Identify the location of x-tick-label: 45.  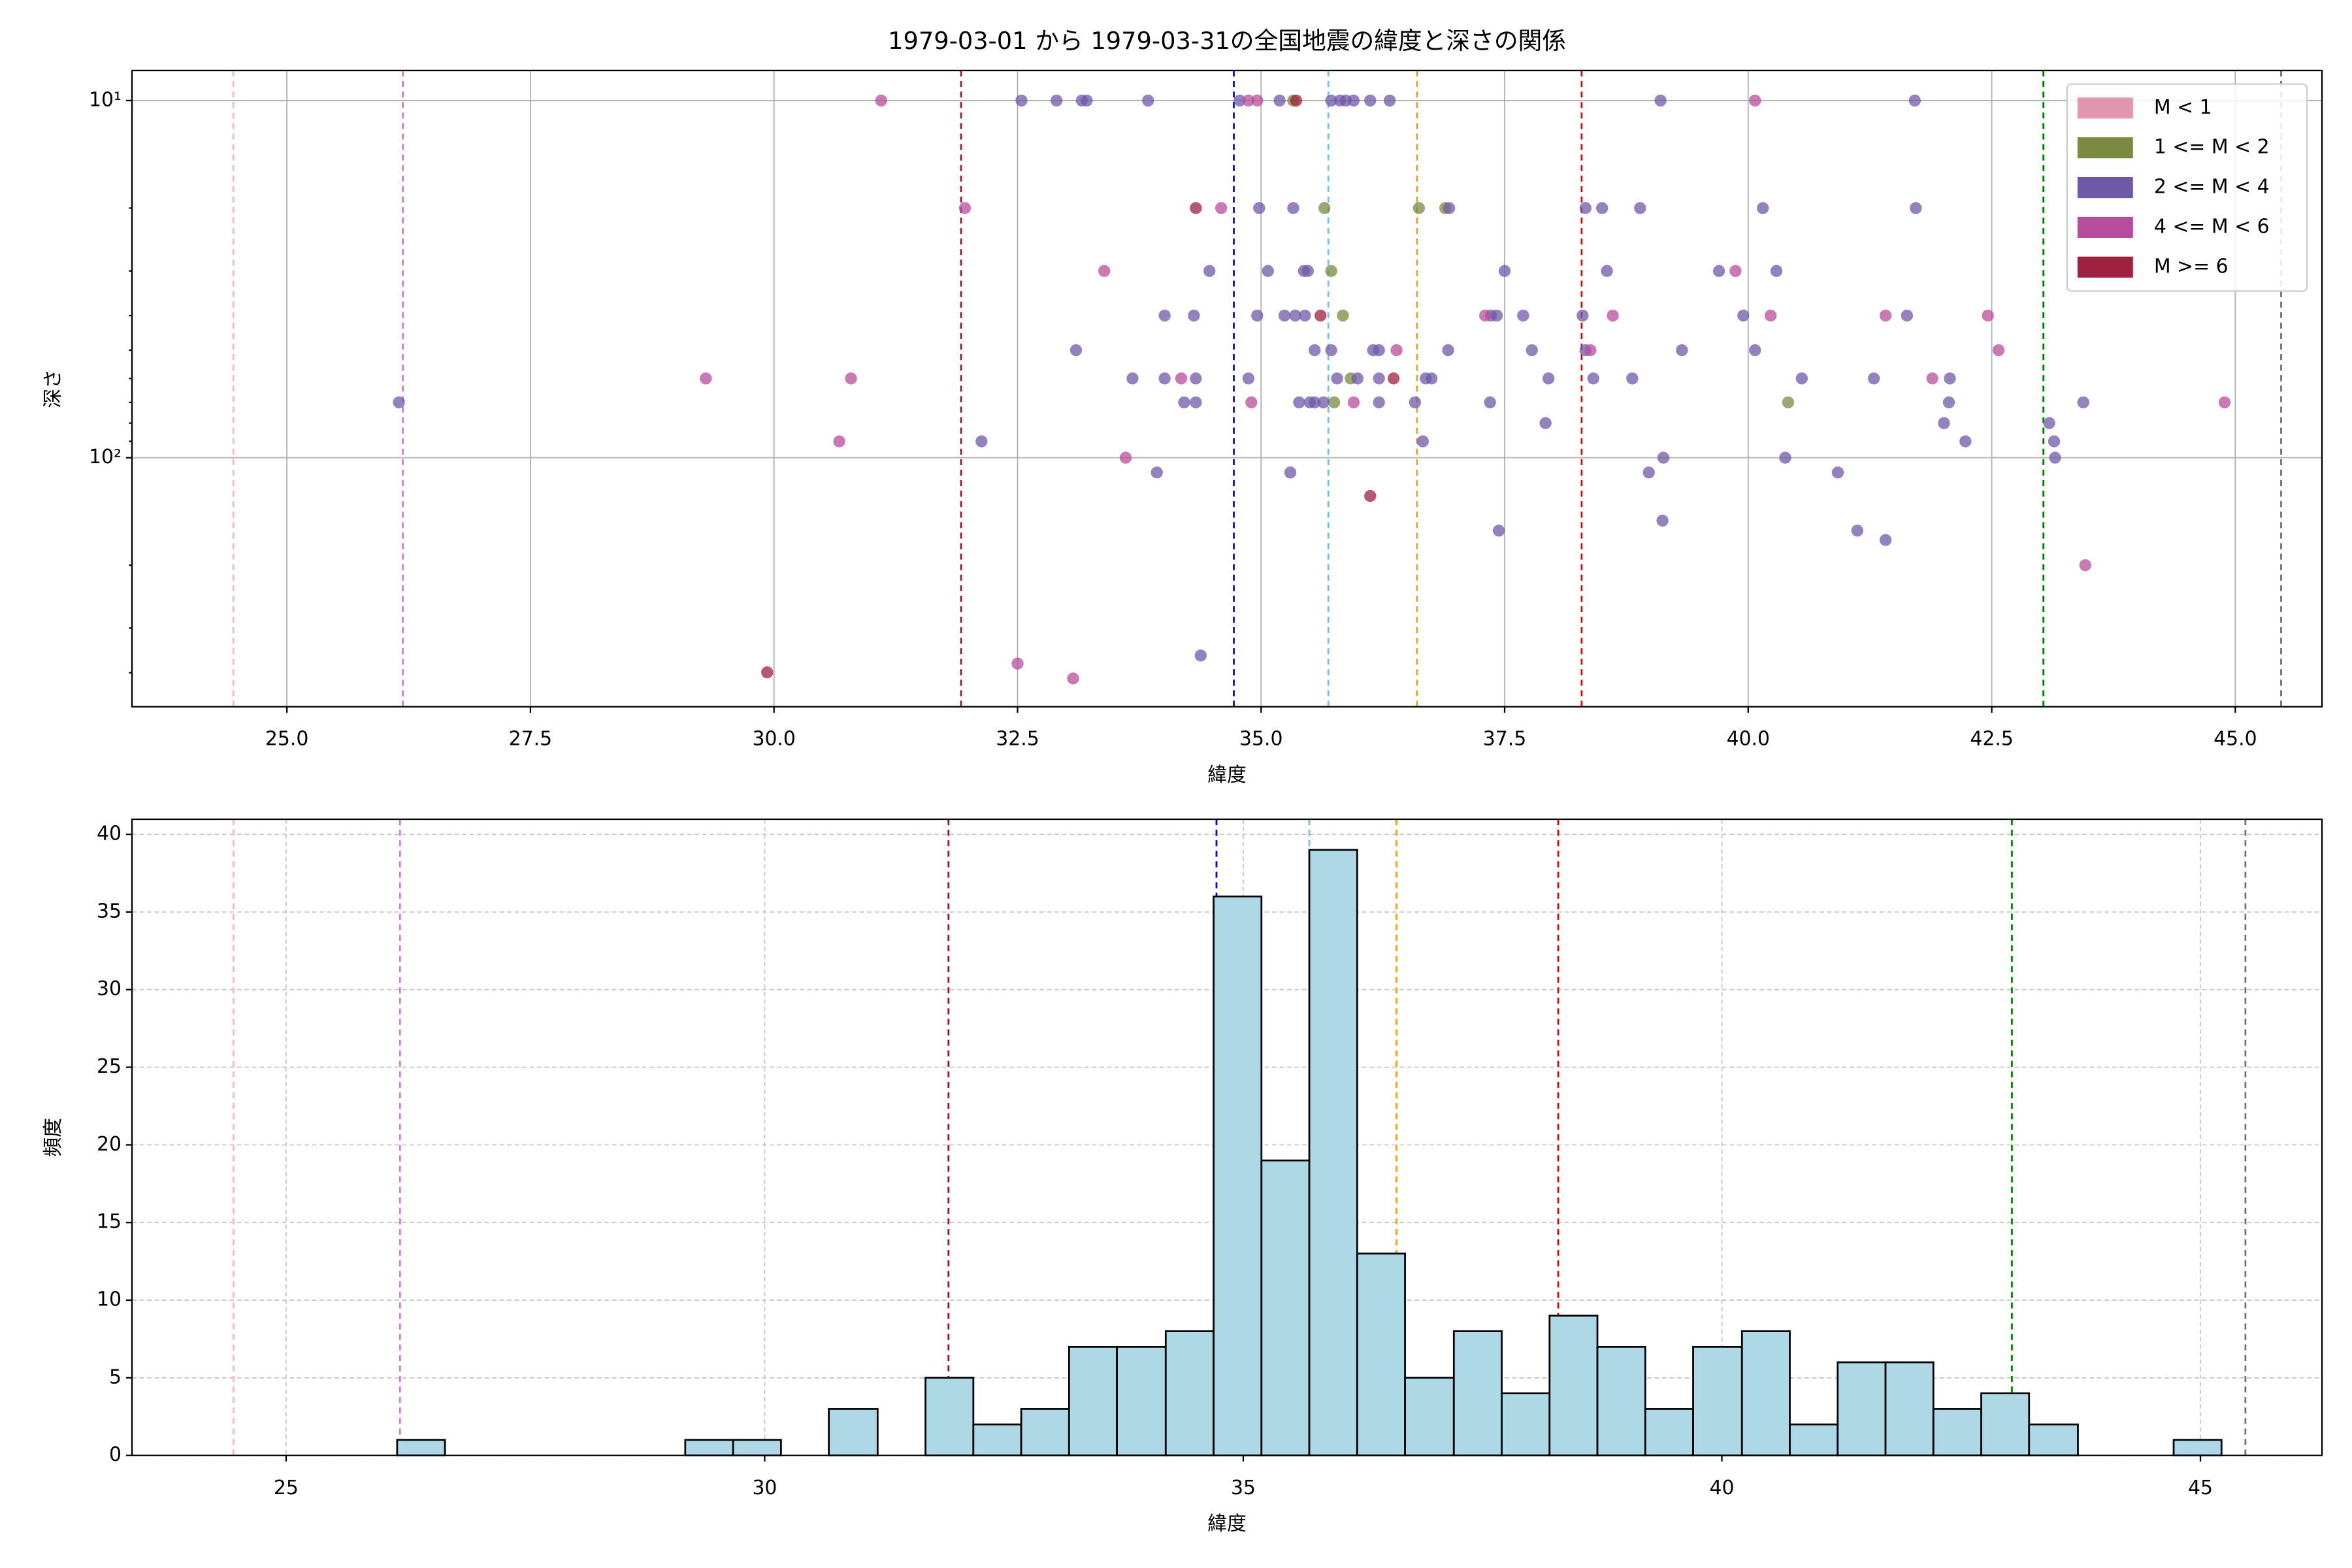
(2200, 1488).